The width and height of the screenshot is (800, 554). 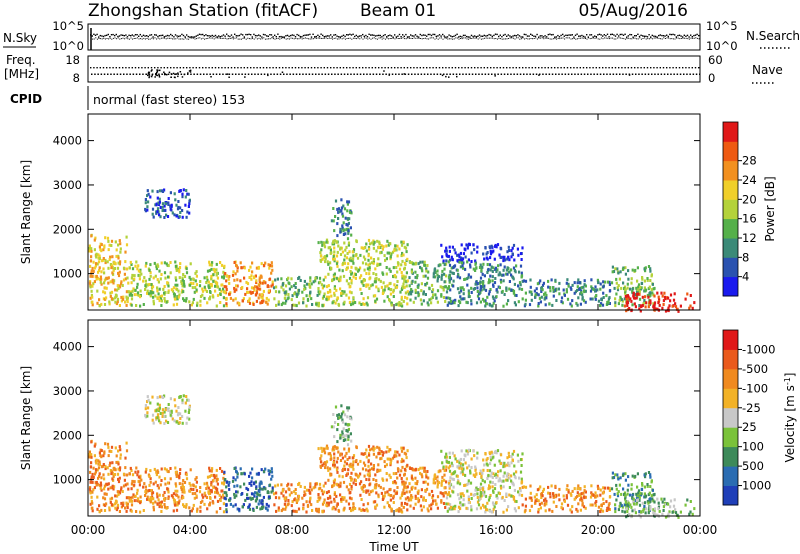 I want to click on freq-dots, so click(x=395, y=73).